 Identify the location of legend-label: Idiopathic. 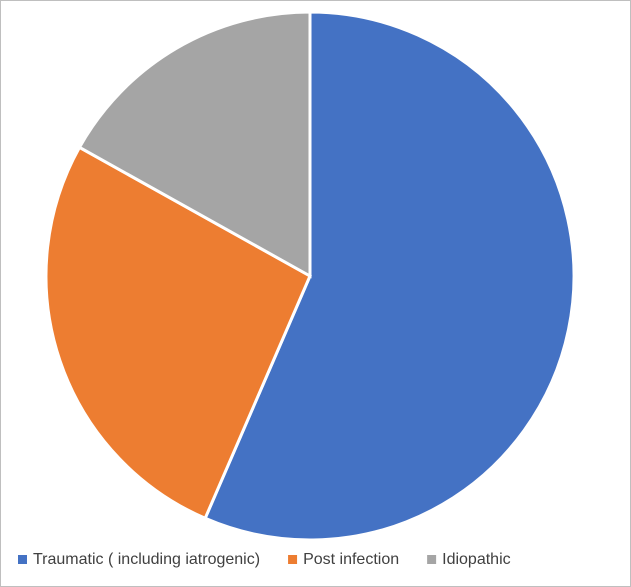
(476, 559).